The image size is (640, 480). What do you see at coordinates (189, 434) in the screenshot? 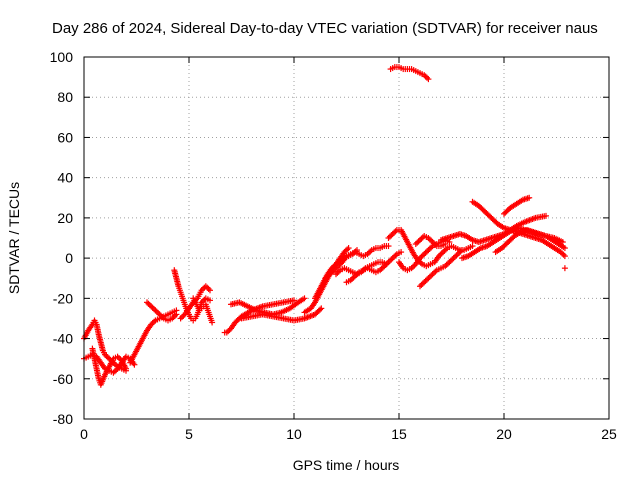
I see `x-tick-label: 5` at bounding box center [189, 434].